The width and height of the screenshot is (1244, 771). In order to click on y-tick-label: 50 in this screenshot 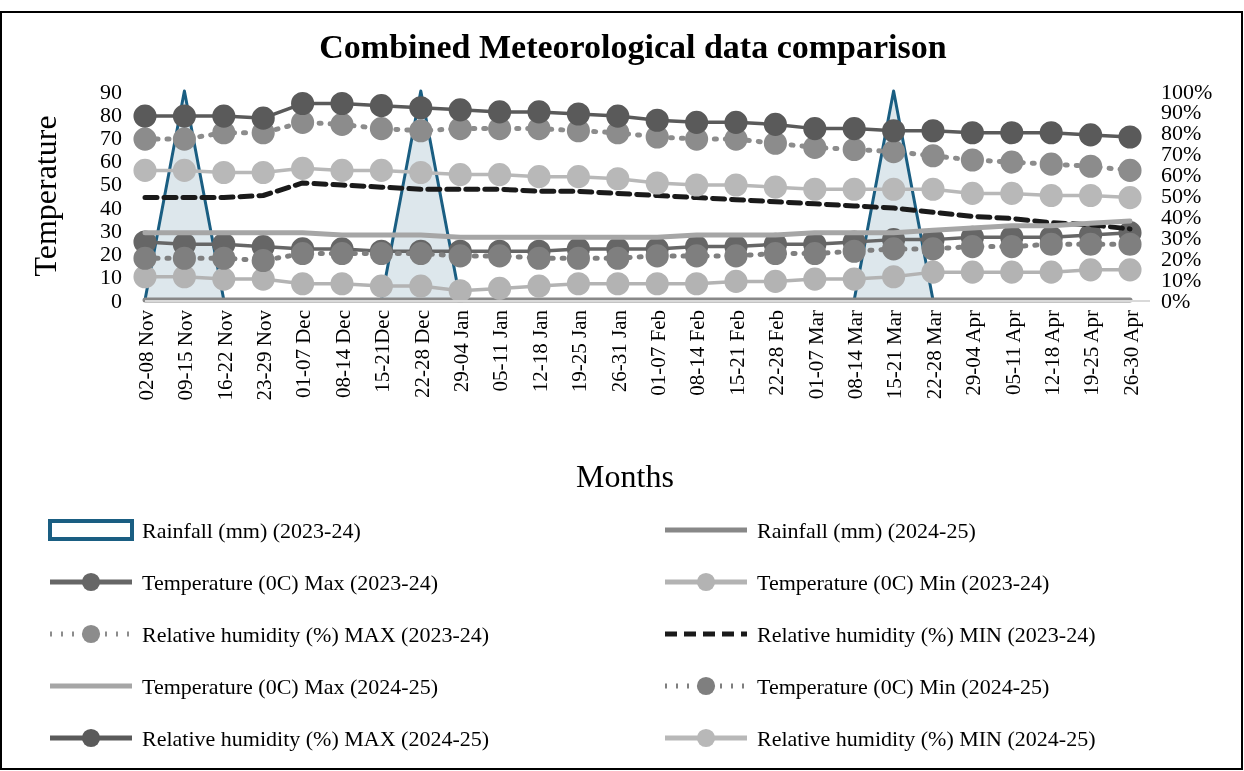, I will do `click(111, 184)`.